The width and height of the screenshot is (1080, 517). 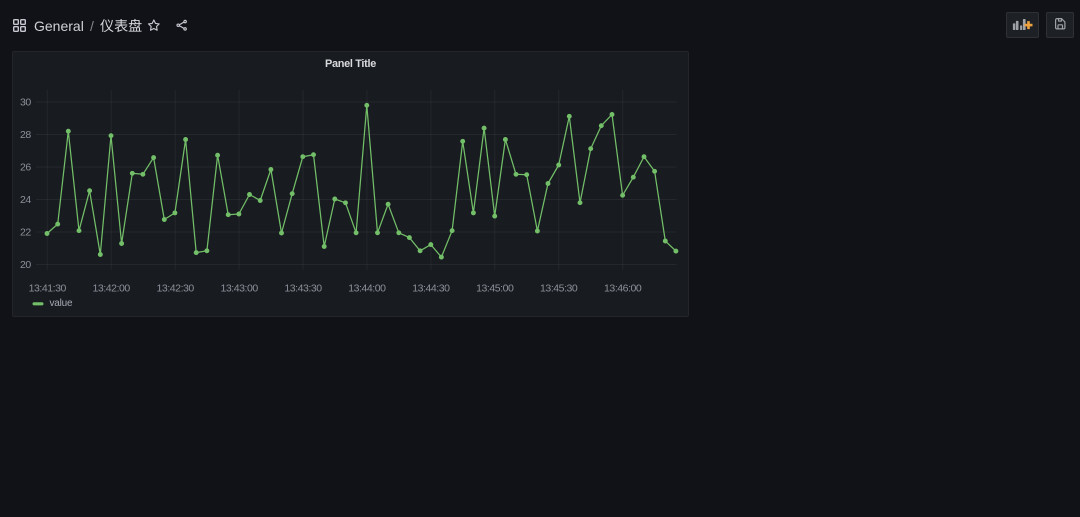 I want to click on svg-text: 13:41:30, so click(x=48, y=288).